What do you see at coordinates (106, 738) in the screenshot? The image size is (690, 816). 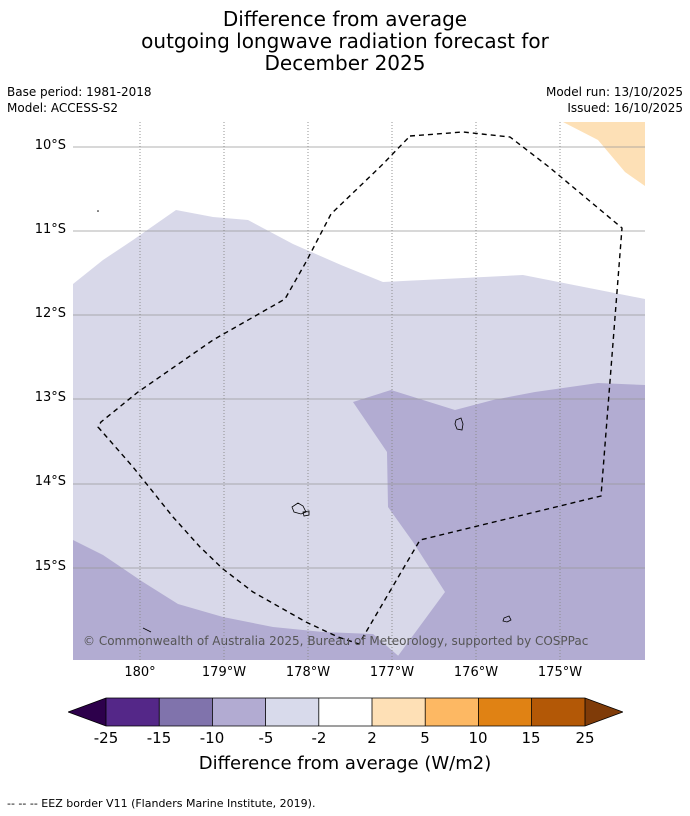 I see `colorbar-label-0: -25` at bounding box center [106, 738].